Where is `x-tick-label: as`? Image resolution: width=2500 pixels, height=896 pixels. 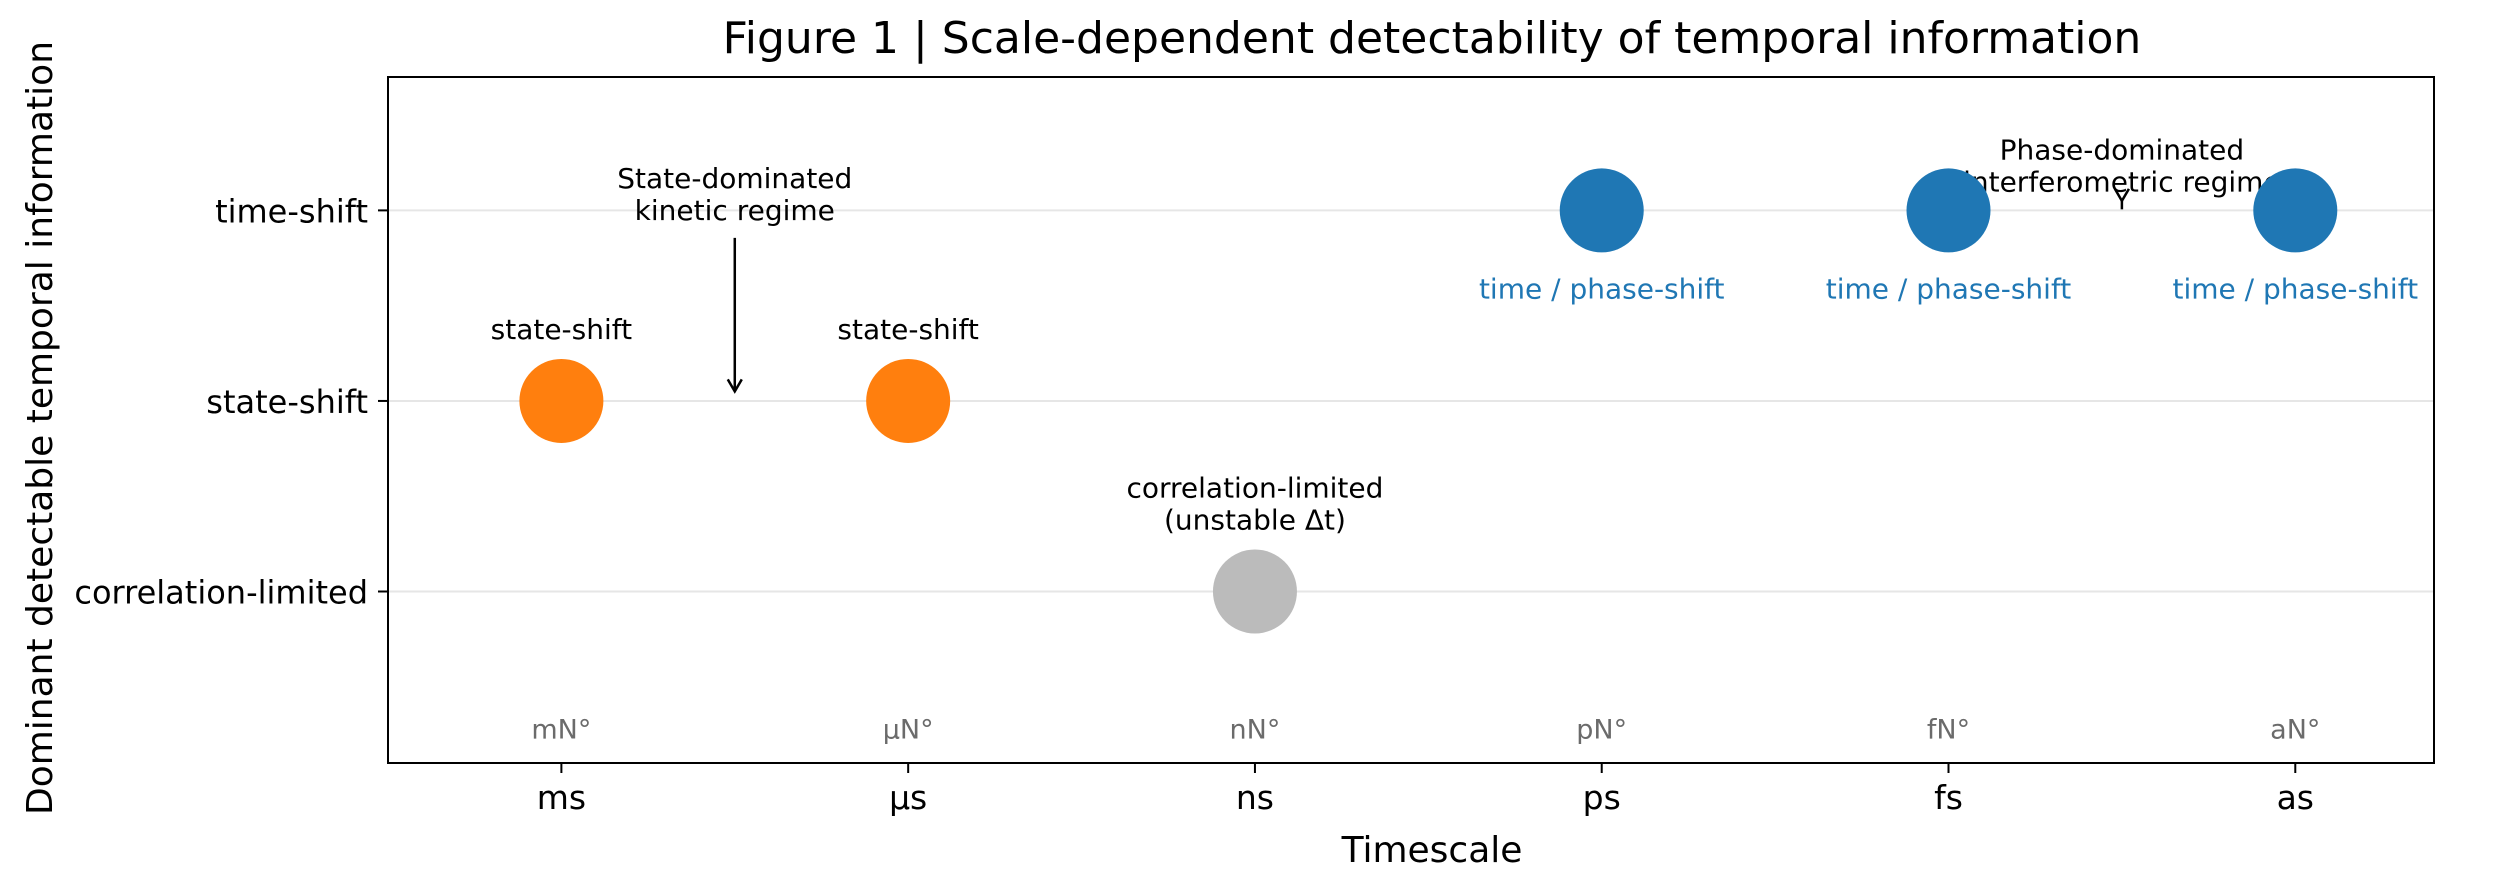 x-tick-label: as is located at coordinates (2295, 797).